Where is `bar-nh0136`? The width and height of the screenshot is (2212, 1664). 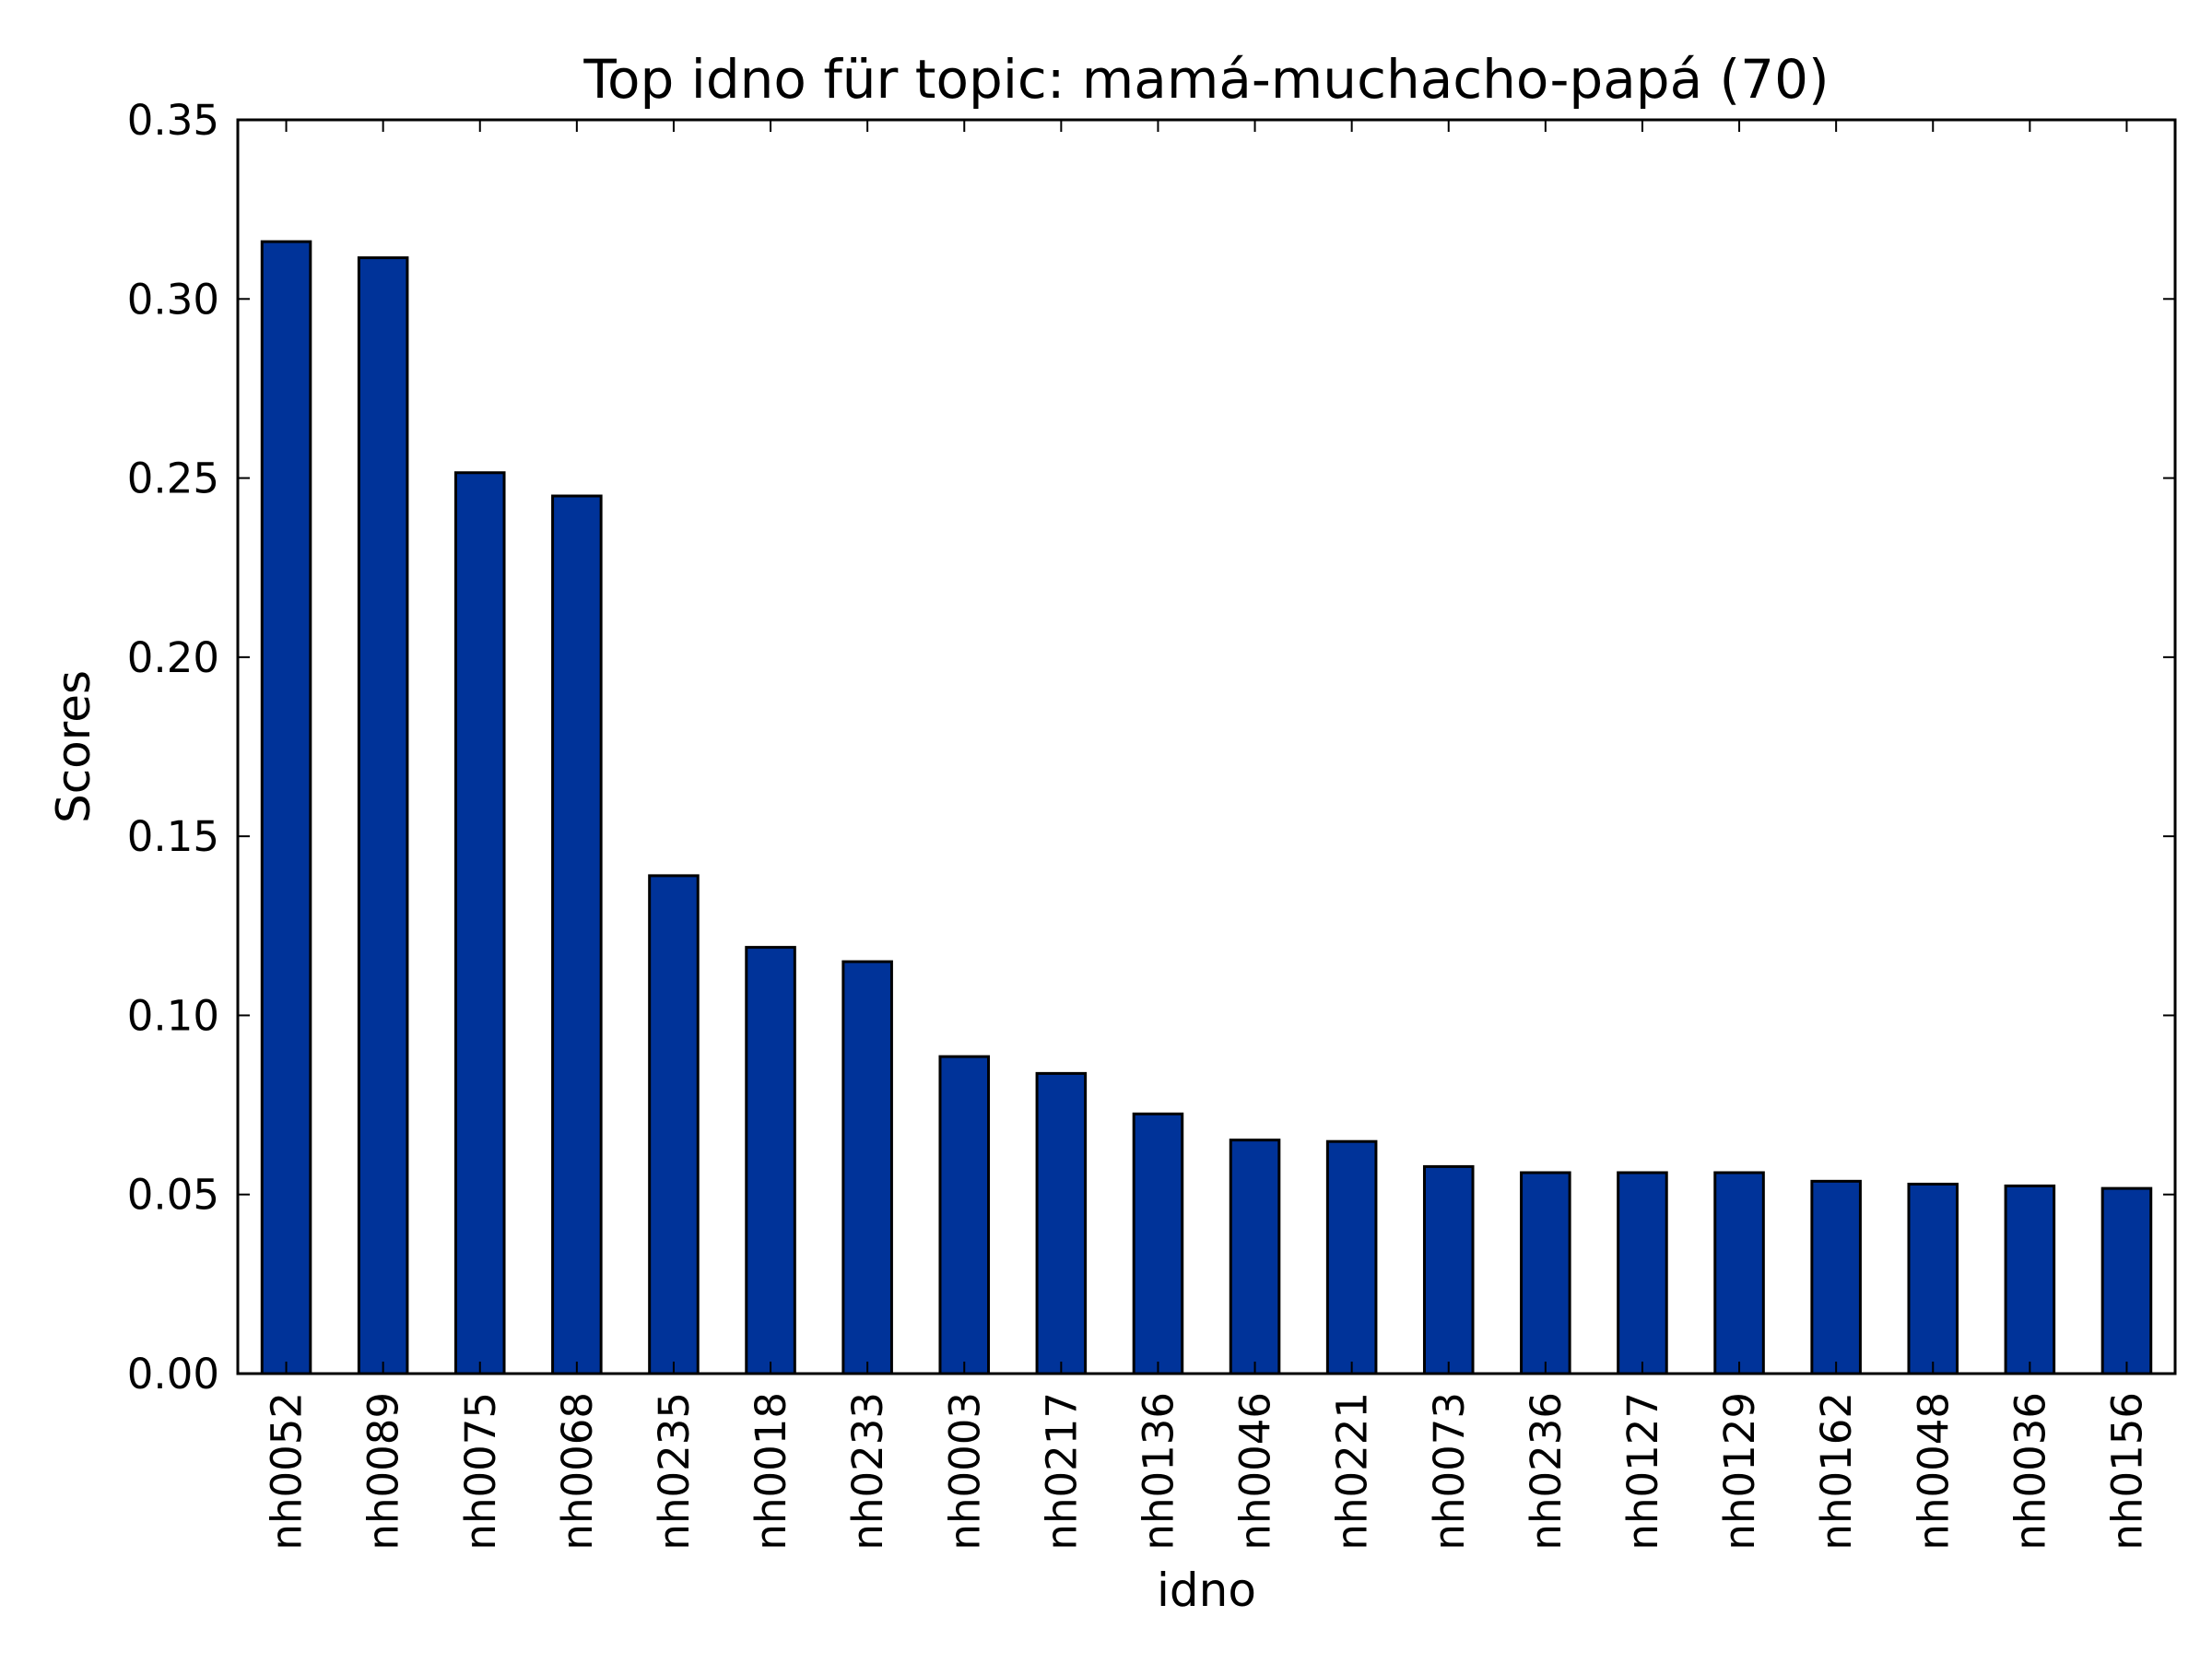
bar-nh0136 is located at coordinates (1158, 1243).